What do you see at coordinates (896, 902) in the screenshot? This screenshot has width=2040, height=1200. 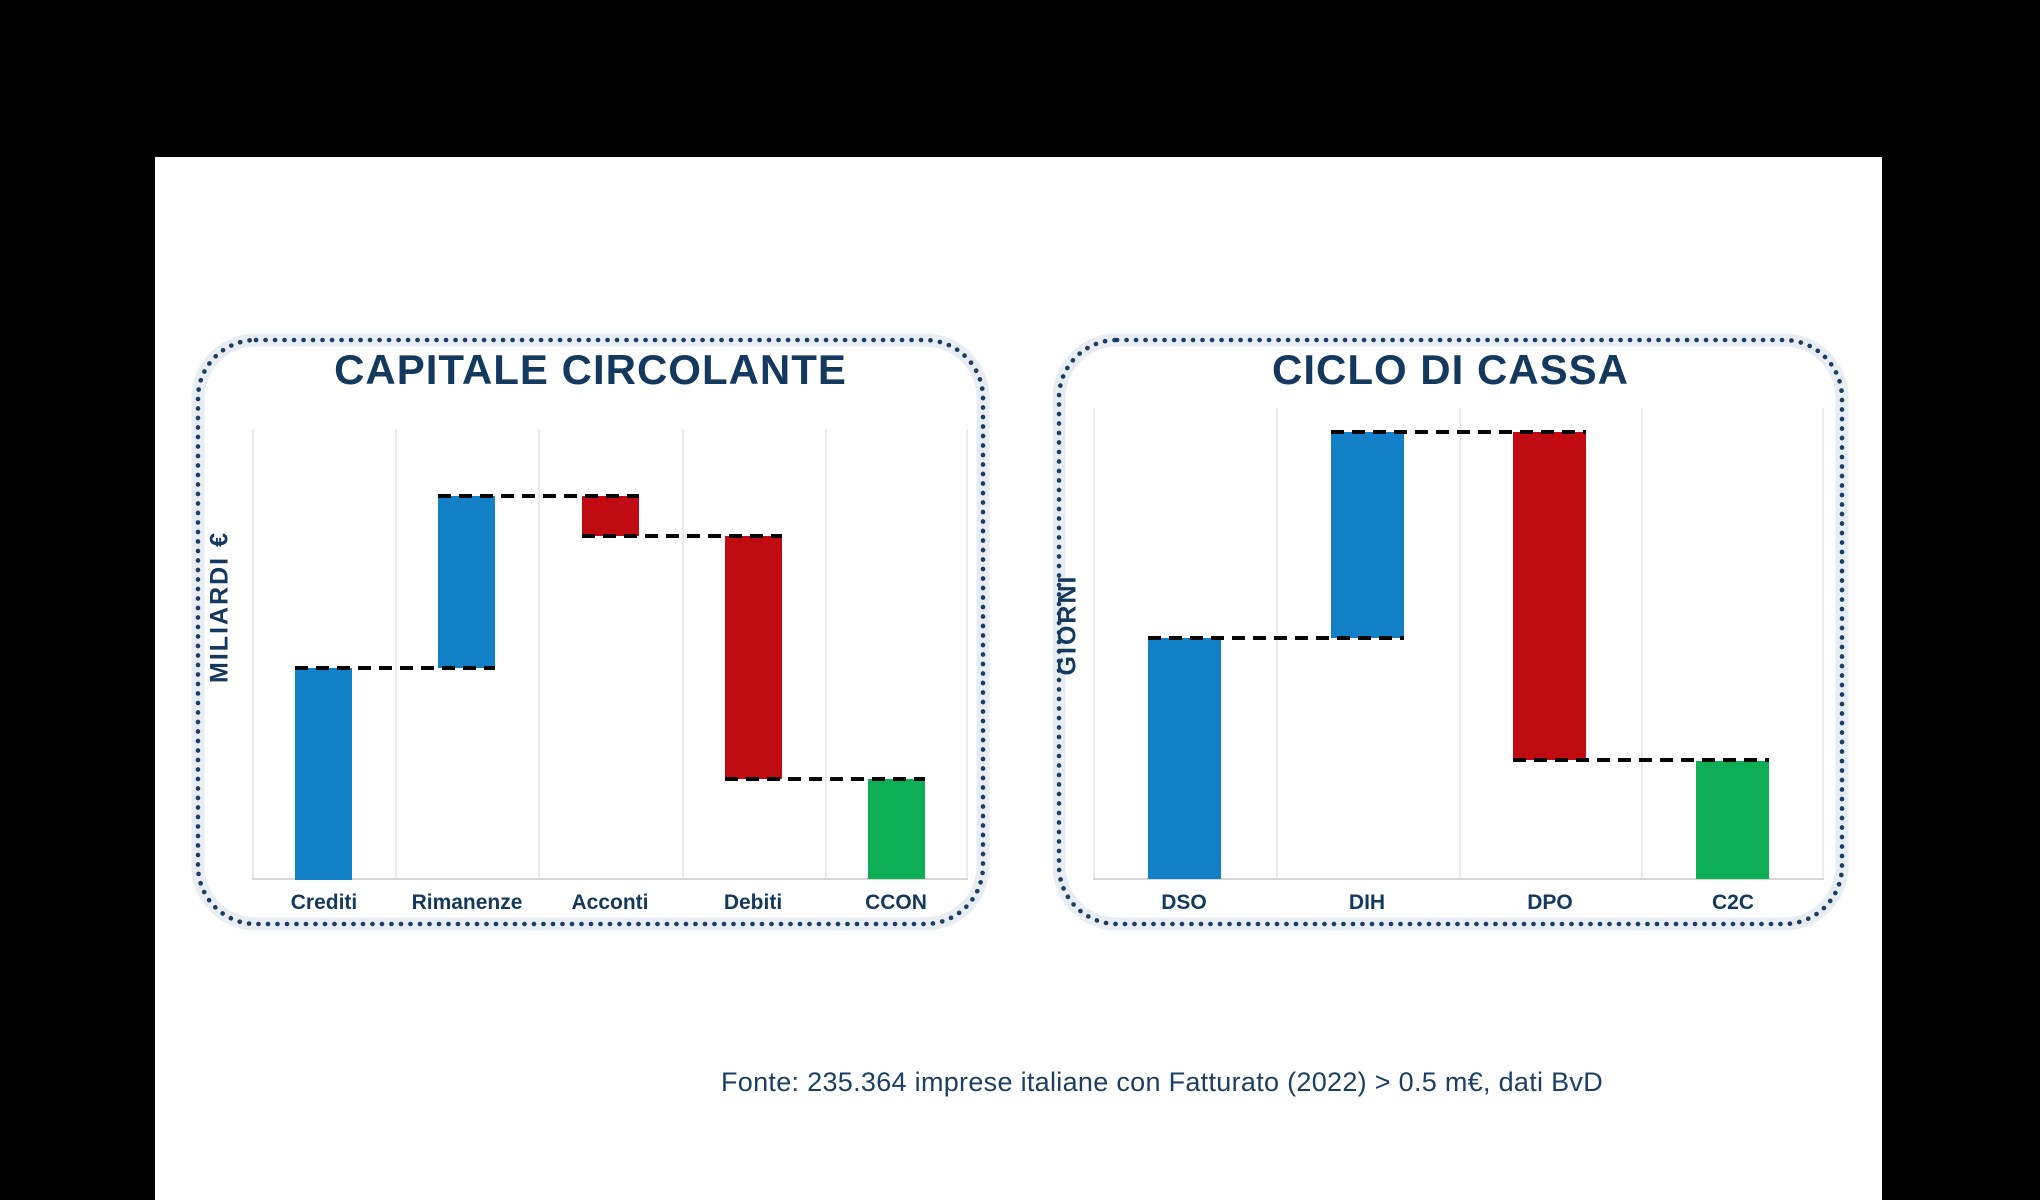 I see `category-label-ccon: CCON` at bounding box center [896, 902].